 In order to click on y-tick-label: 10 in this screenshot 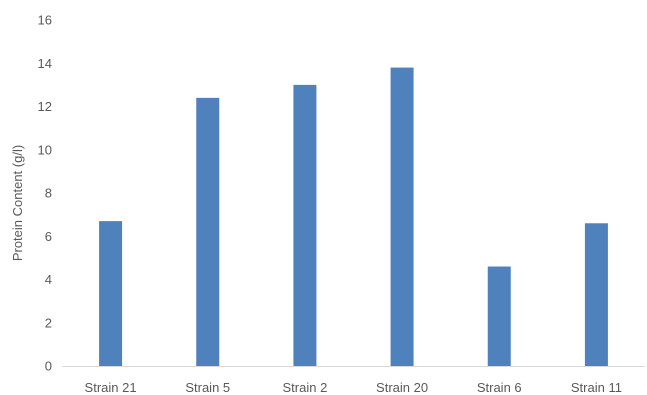, I will do `click(45, 149)`.